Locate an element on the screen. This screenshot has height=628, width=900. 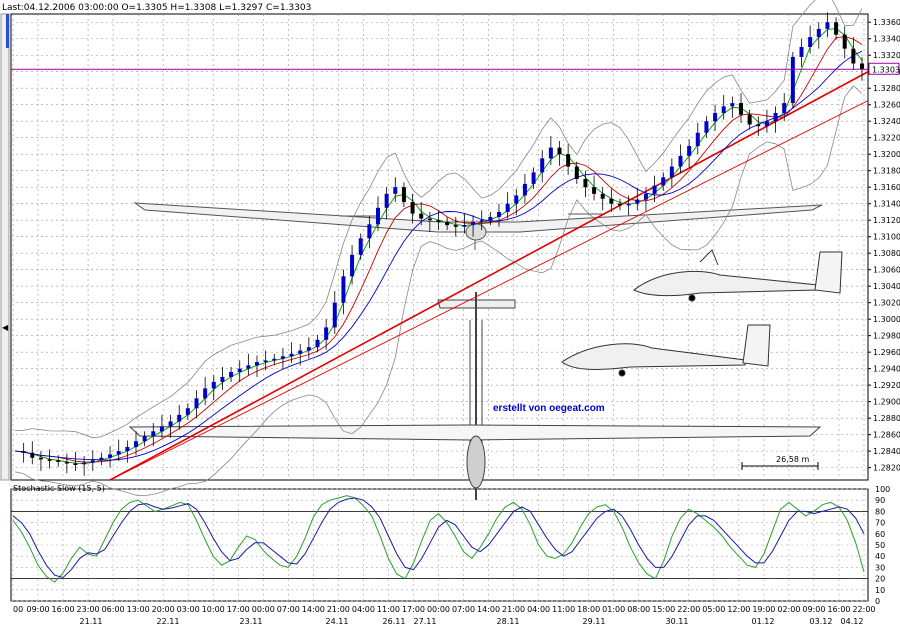
x-tick-label: 15:00 is located at coordinates (663, 609).